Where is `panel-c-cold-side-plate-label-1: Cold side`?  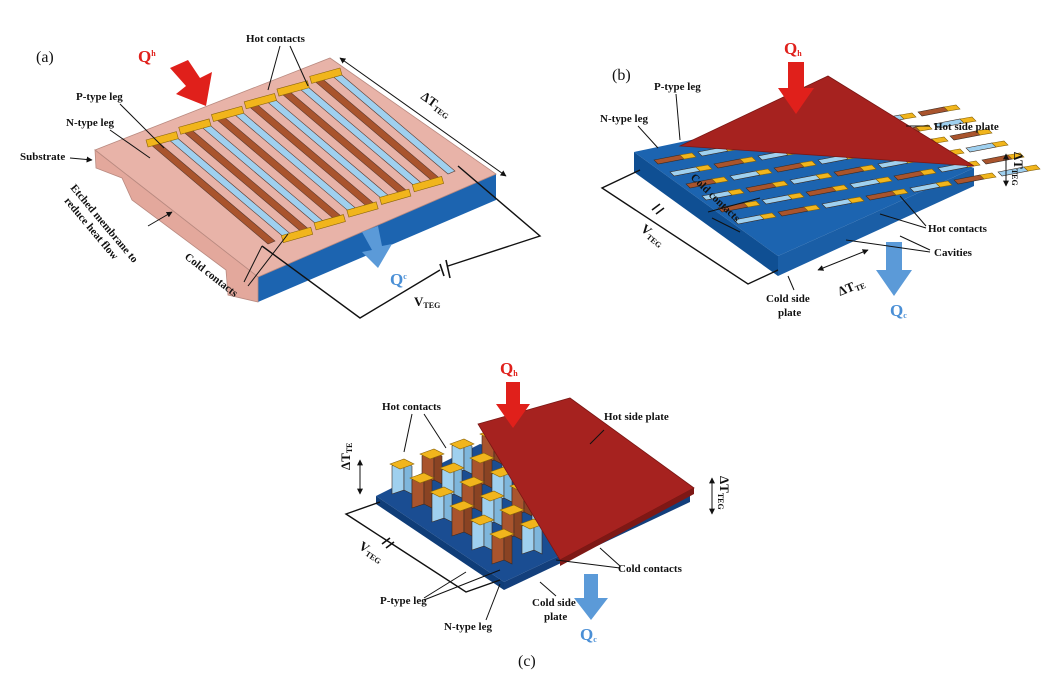 panel-c-cold-side-plate-label-1: Cold side is located at coordinates (554, 603).